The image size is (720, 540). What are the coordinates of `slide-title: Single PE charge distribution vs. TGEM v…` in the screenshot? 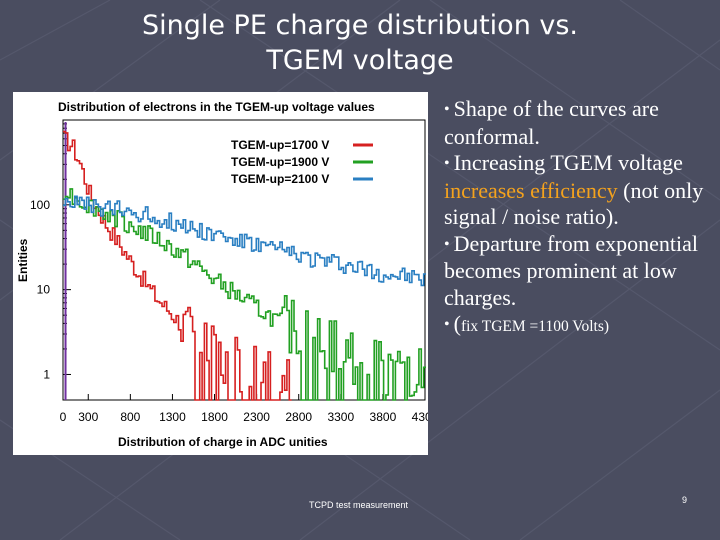 It's located at (360, 43).